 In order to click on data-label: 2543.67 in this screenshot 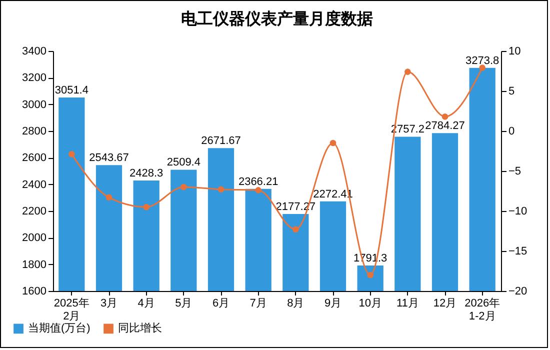, I will do `click(109, 158)`.